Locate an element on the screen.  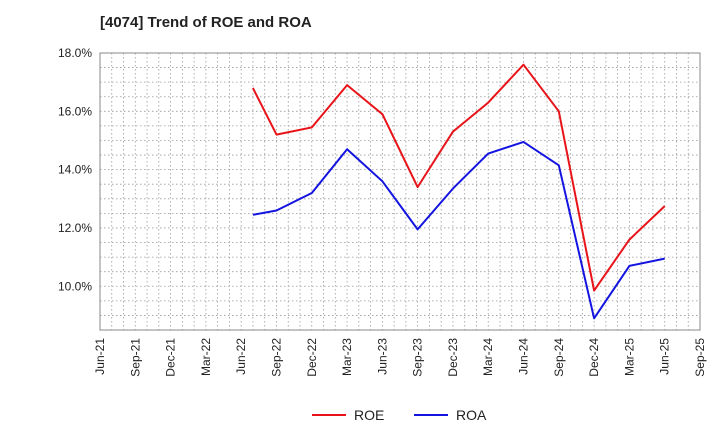
y-tick-label: 18.0% is located at coordinates (75, 53).